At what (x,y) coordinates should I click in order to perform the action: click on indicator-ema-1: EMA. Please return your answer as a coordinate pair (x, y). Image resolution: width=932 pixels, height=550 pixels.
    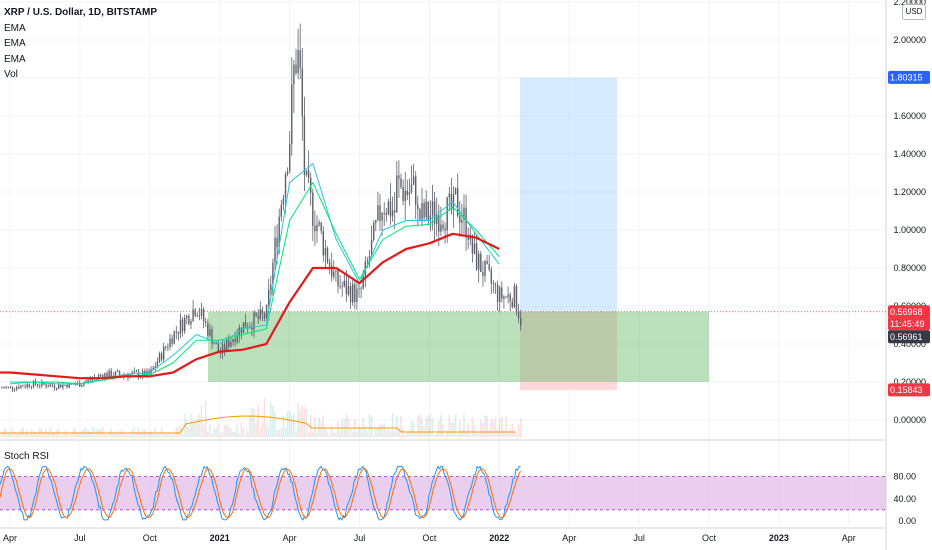
    Looking at the image, I should click on (15, 28).